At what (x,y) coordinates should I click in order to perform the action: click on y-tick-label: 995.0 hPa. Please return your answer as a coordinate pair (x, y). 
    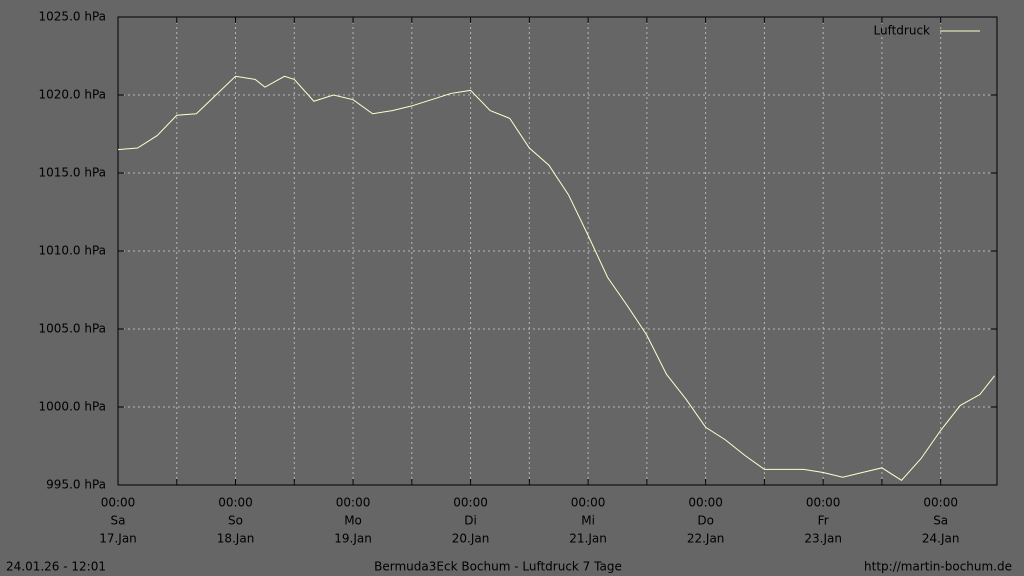
    Looking at the image, I should click on (76, 485).